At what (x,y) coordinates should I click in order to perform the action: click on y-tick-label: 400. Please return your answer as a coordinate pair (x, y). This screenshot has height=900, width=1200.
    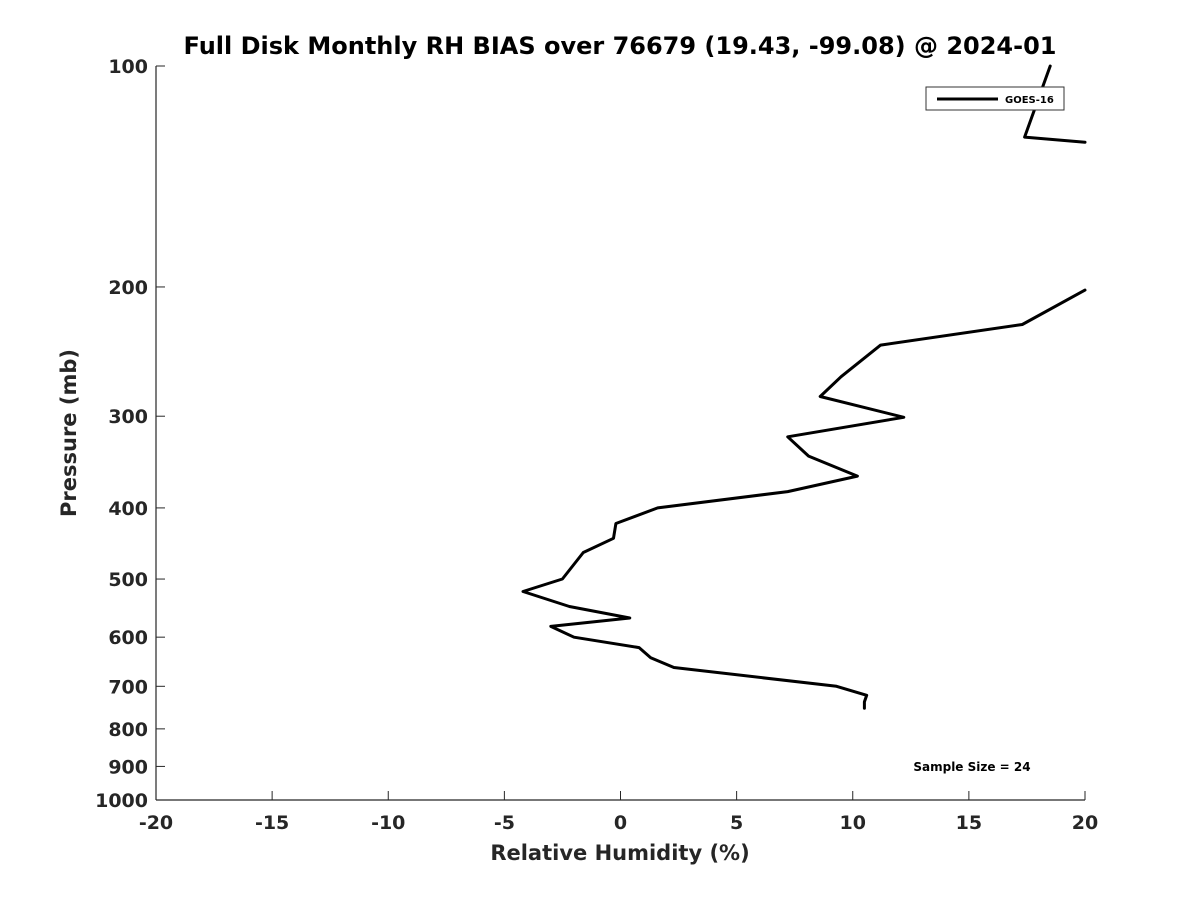
    Looking at the image, I should click on (128, 509).